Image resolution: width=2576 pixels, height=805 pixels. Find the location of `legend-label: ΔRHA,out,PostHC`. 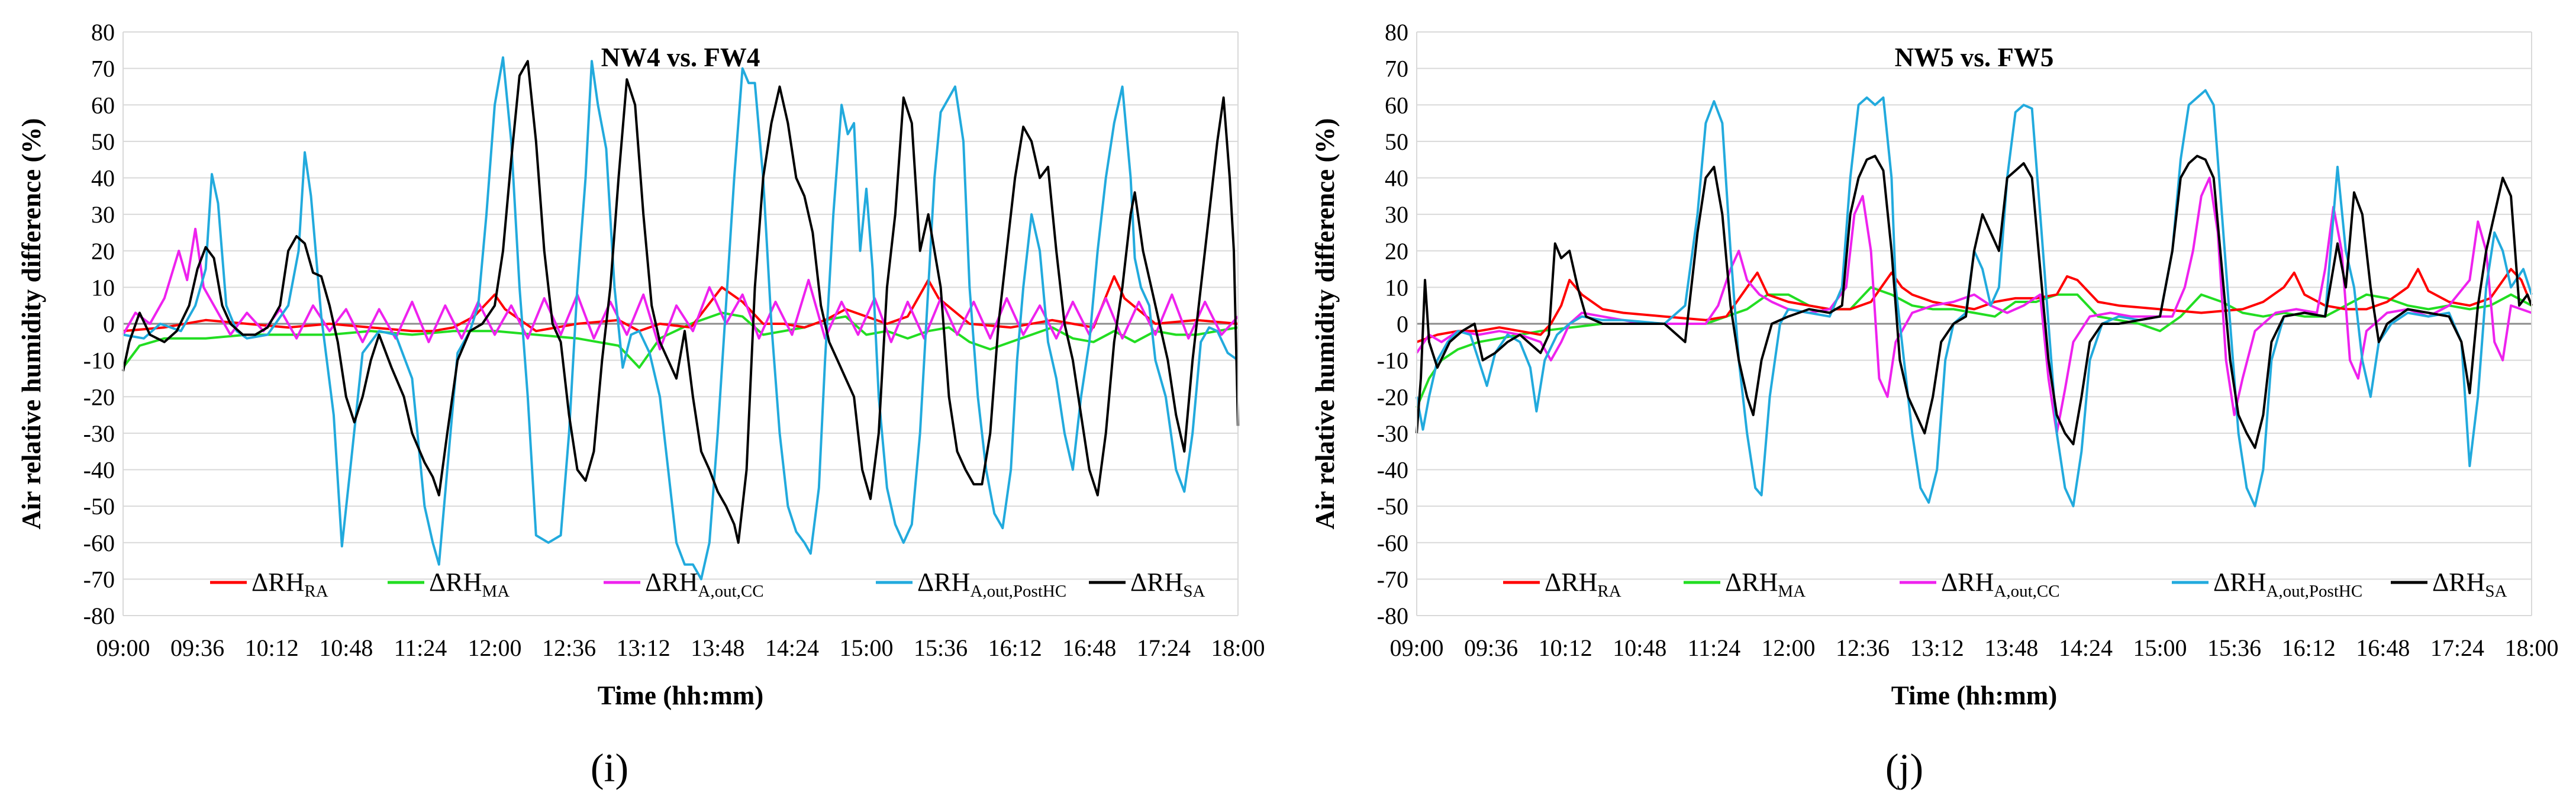

legend-label: ΔRHA,out,PostHC is located at coordinates (991, 584).